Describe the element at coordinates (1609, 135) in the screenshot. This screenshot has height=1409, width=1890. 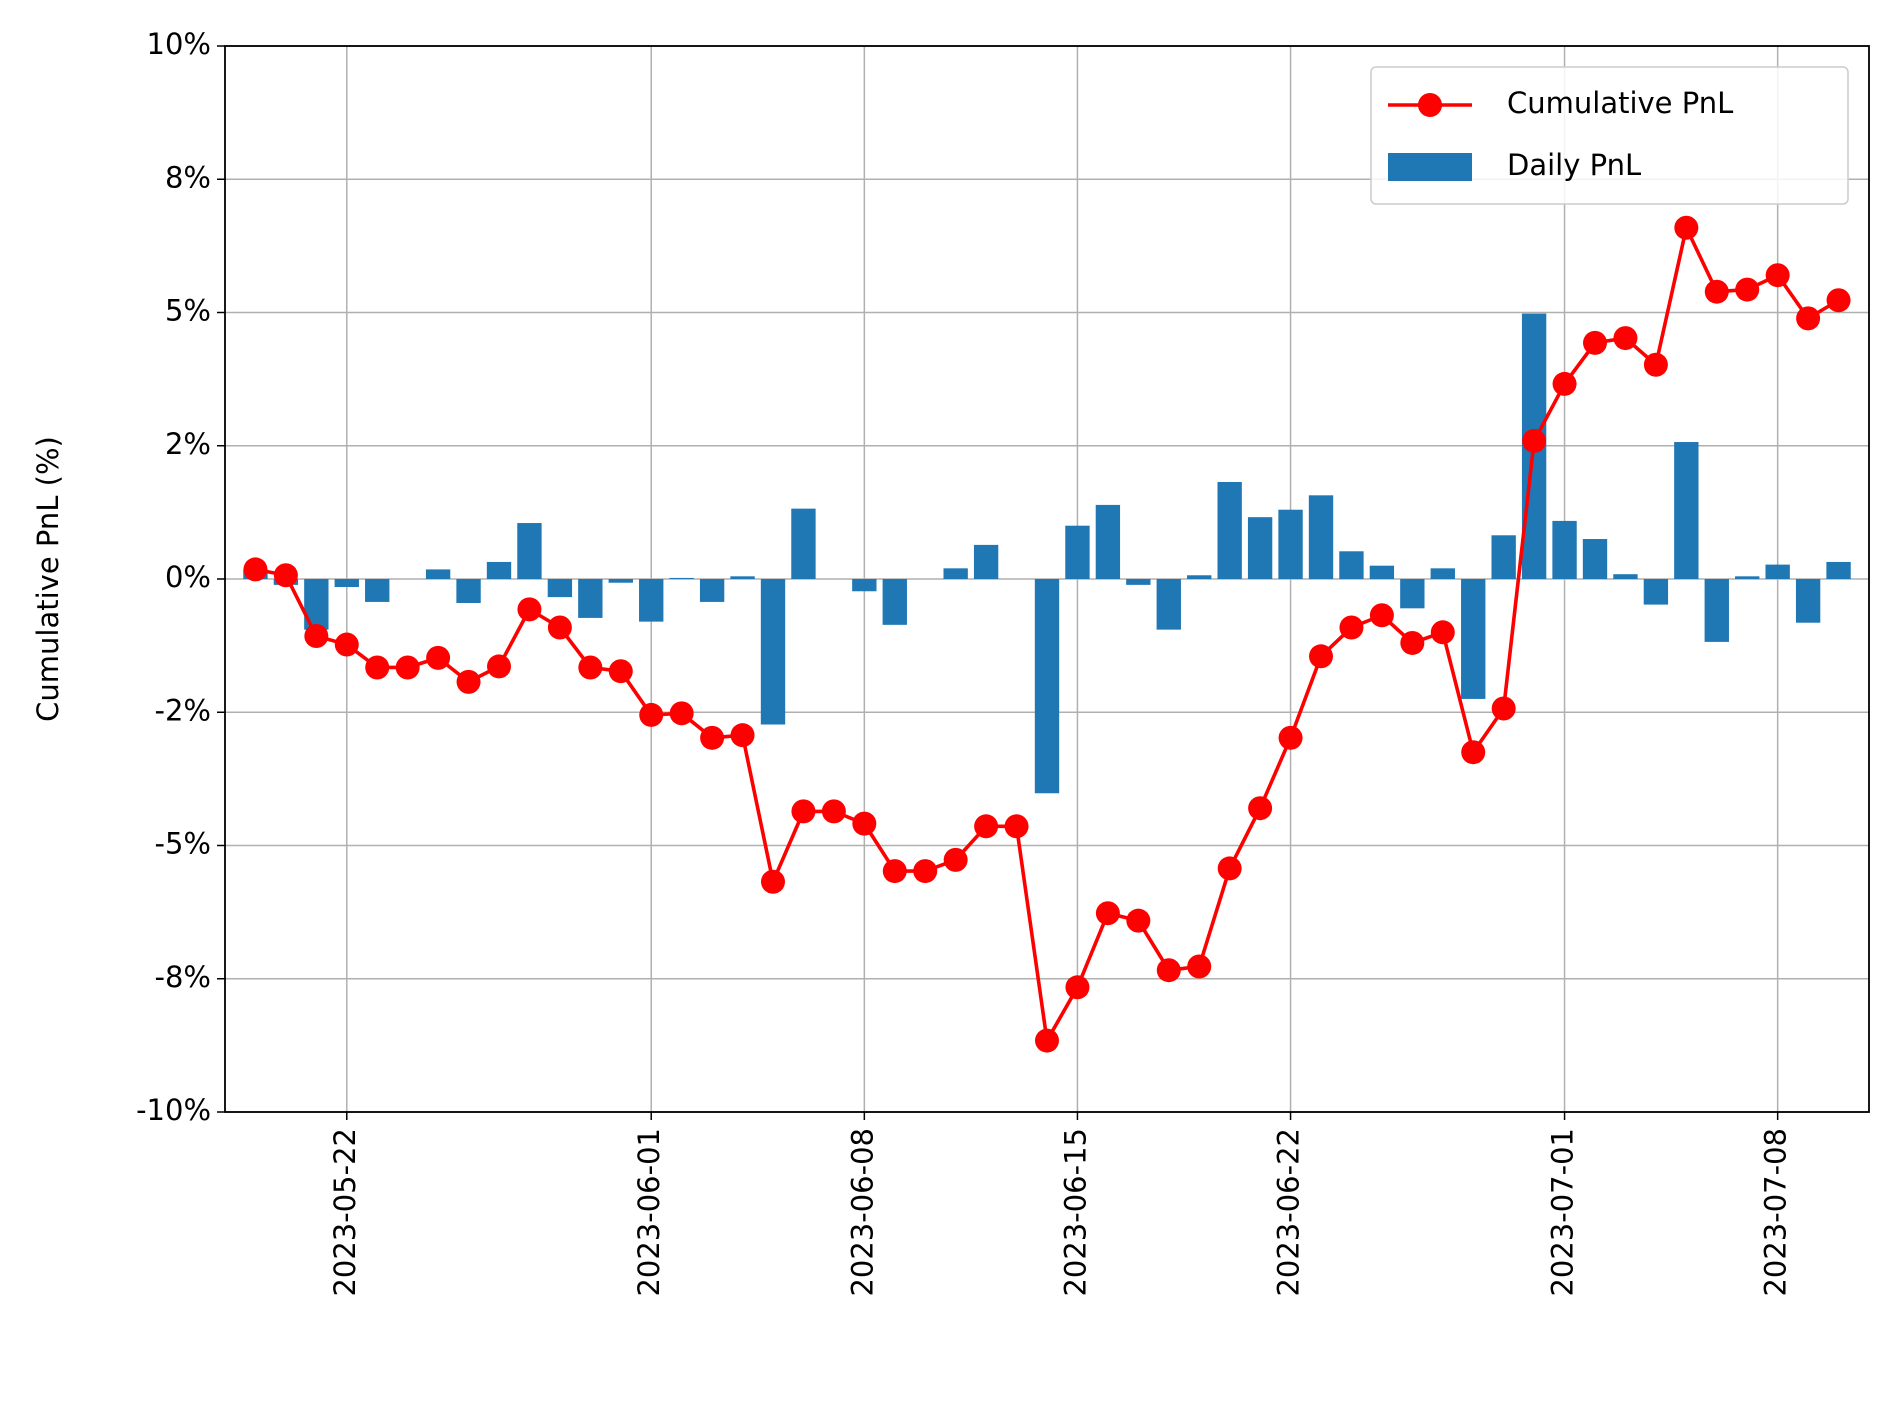
I see `legend-box` at that location.